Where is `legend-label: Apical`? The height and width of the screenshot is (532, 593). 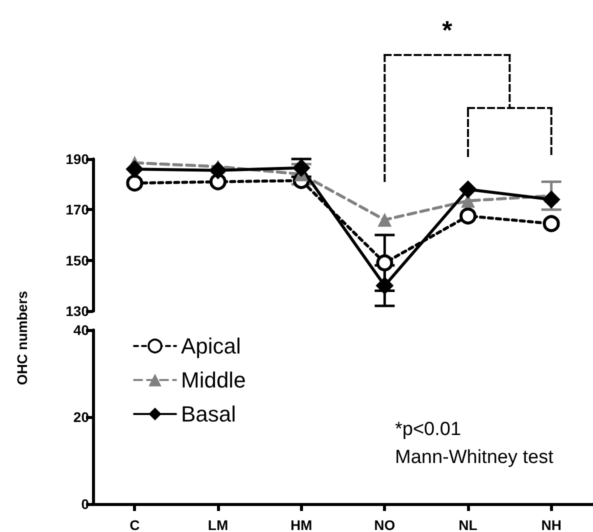
legend-label: Apical is located at coordinates (211, 346).